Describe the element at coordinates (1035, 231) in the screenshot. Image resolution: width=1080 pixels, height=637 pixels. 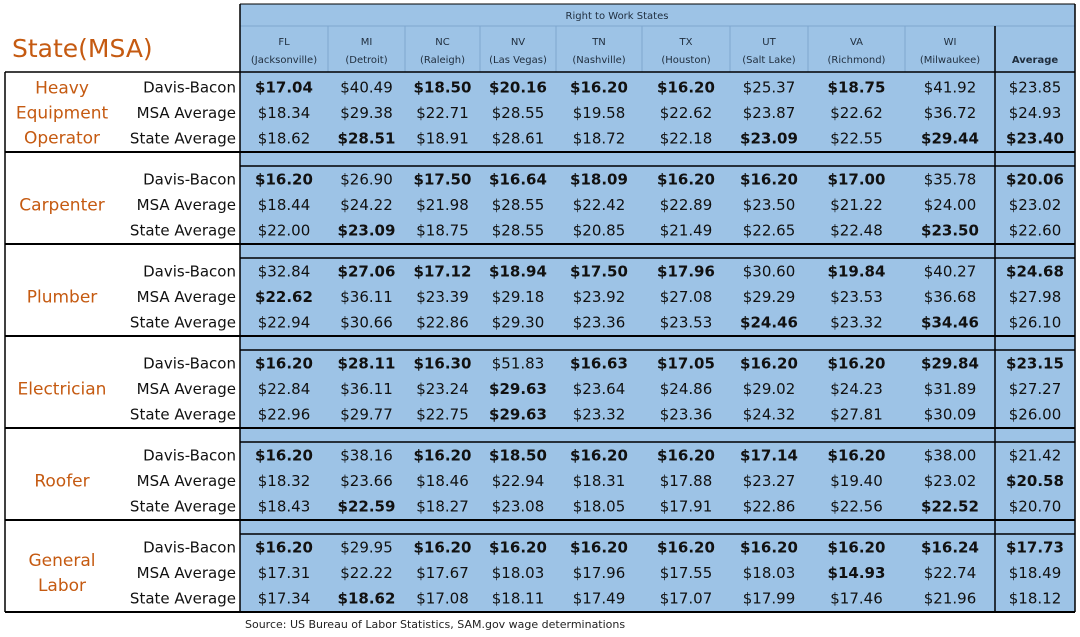
I see `wage-cell: $22.60` at that location.